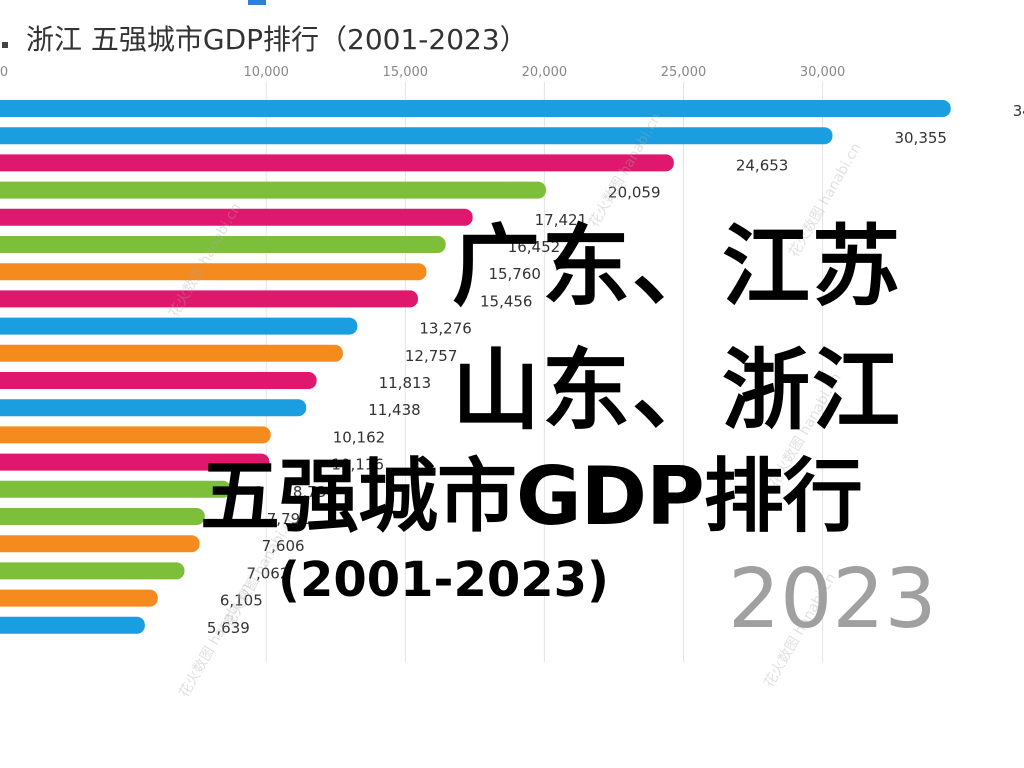  Describe the element at coordinates (677, 266) in the screenshot. I see `overlay-title-line-1: 广东、江苏` at that location.